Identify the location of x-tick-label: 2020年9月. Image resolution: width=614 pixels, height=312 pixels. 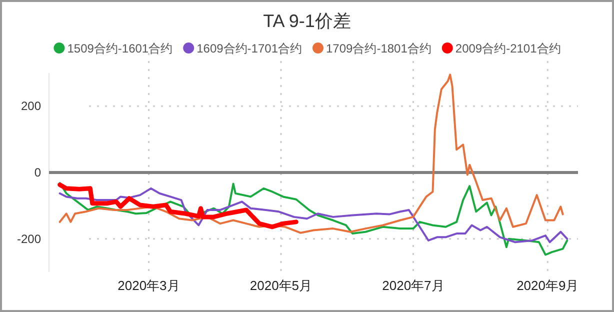
(547, 285).